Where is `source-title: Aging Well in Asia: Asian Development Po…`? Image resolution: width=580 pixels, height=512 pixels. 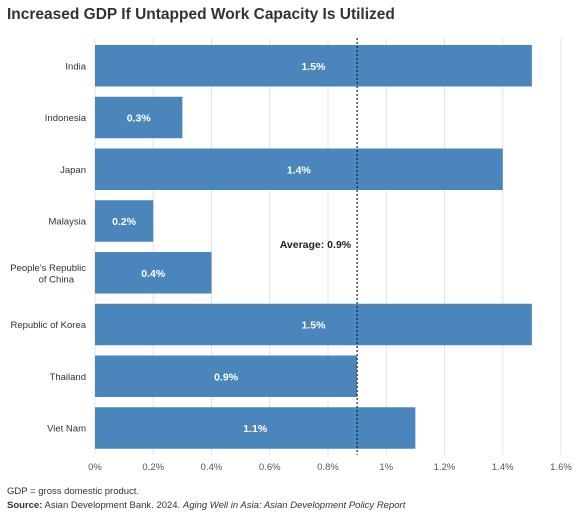
source-title: Aging Well in Asia: Asian Development Po… is located at coordinates (294, 505).